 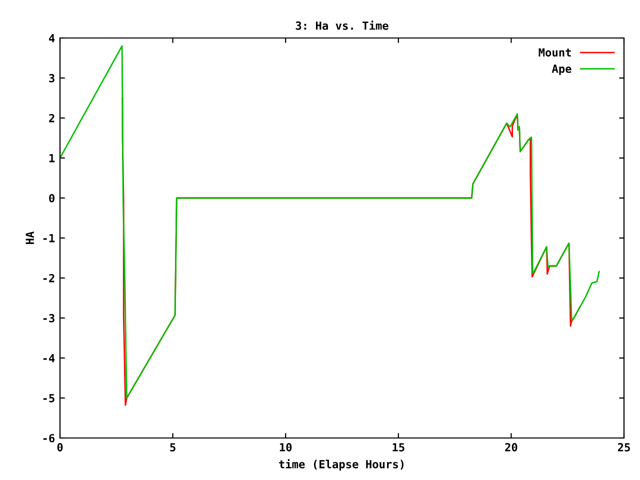 What do you see at coordinates (398, 447) in the screenshot?
I see `x-tick-label: 15` at bounding box center [398, 447].